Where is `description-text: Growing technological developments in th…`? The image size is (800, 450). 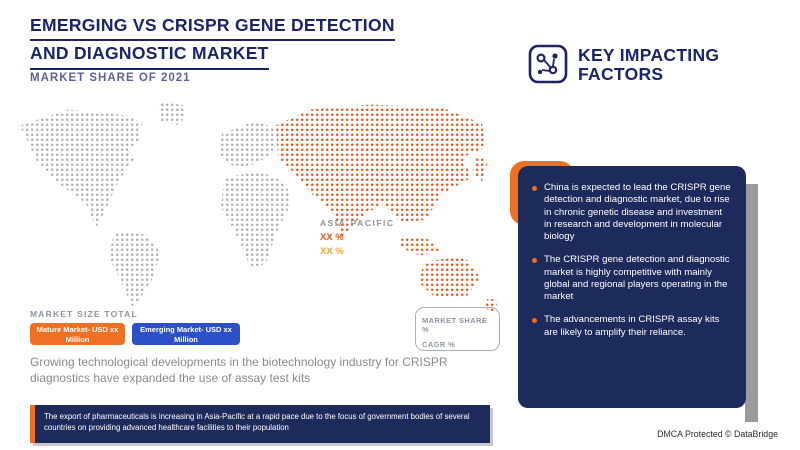
description-text: Growing technological developments in th… is located at coordinates (239, 370).